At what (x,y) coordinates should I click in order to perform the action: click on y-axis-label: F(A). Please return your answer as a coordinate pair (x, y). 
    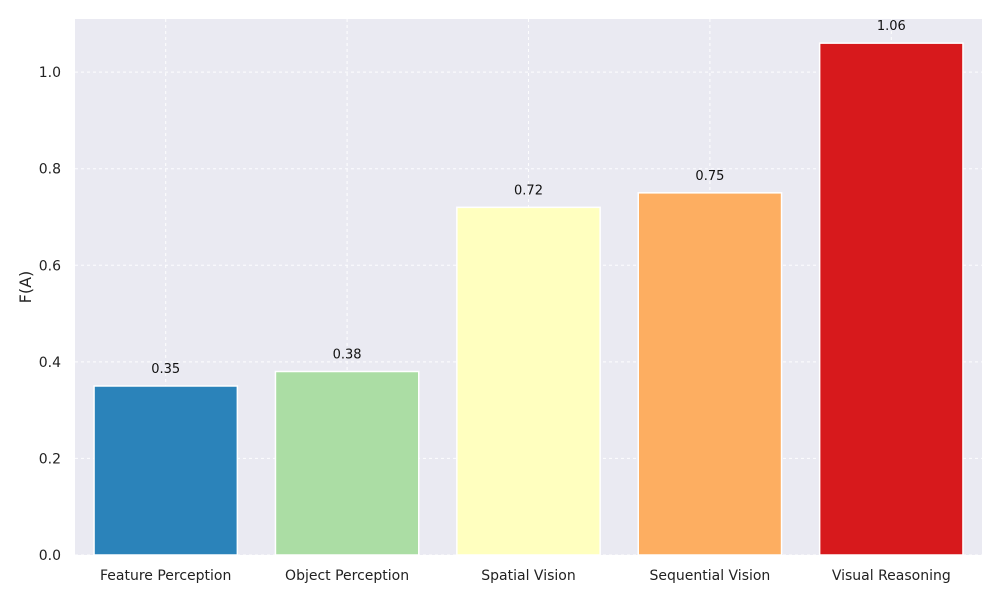
    Looking at the image, I should click on (25, 287).